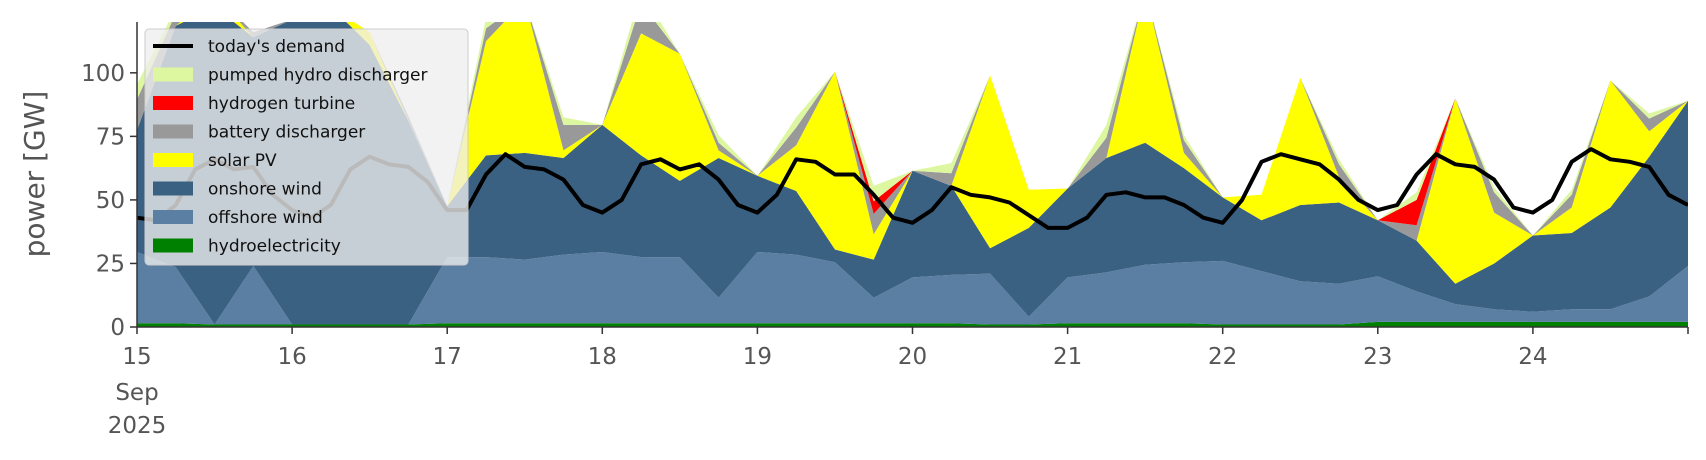 The image size is (1706, 460). Describe the element at coordinates (173, 188) in the screenshot. I see `legend-swatch-onshore-wind` at that location.